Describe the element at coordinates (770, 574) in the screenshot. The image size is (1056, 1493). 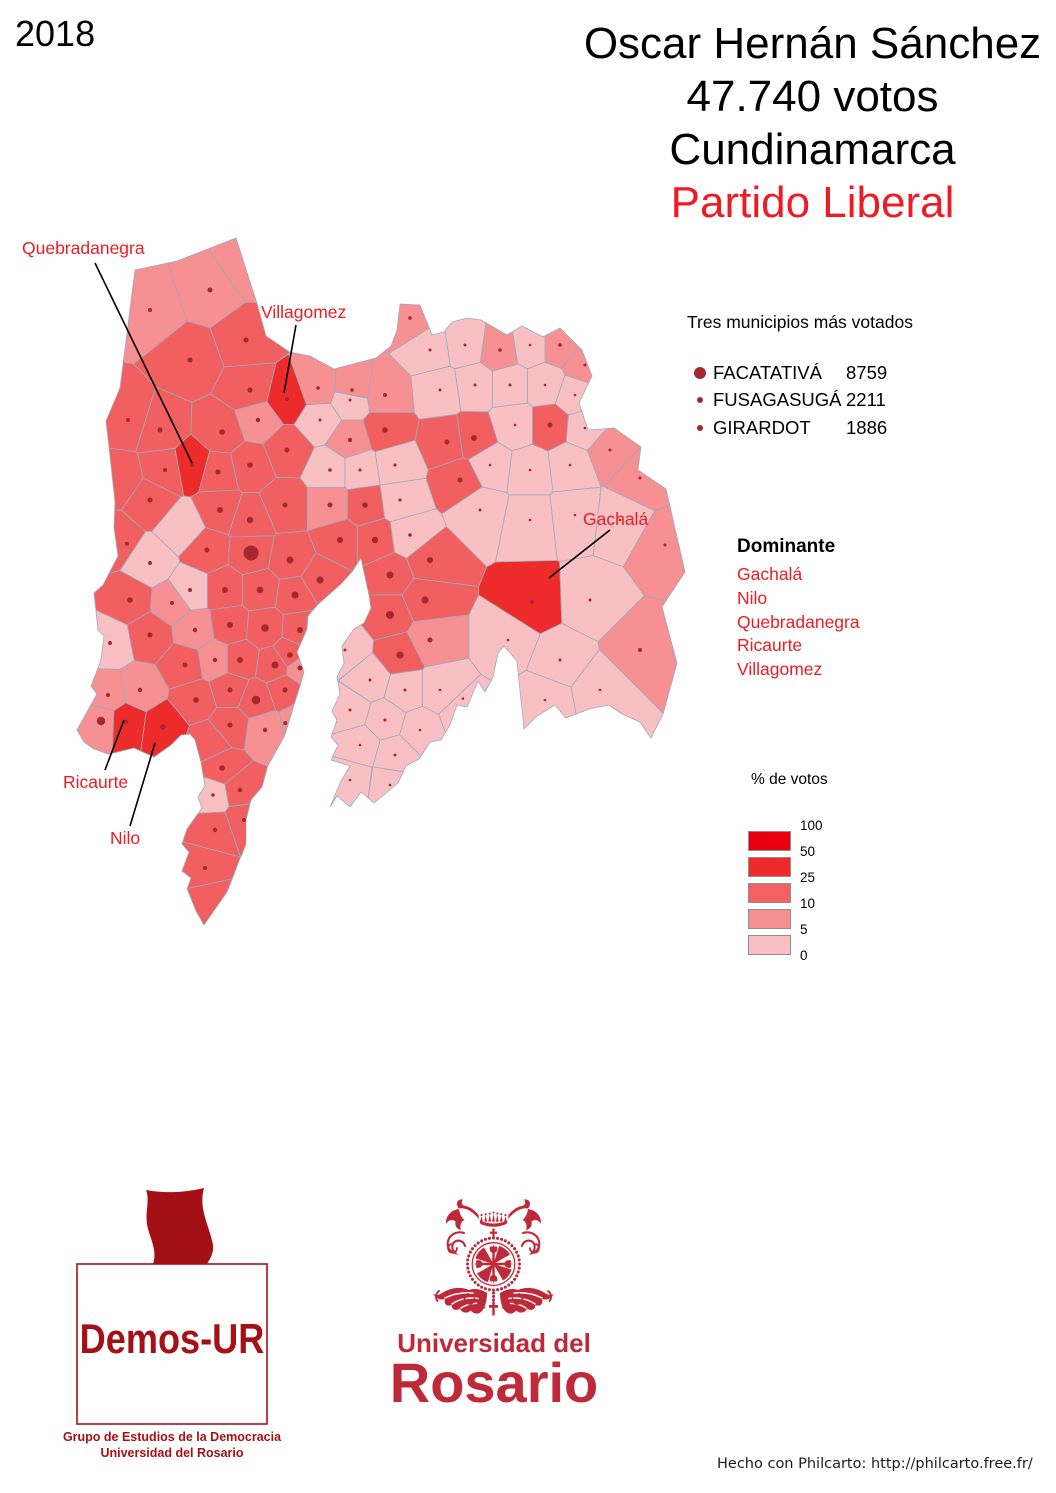
I see `dominante-item: Gachalá` at that location.